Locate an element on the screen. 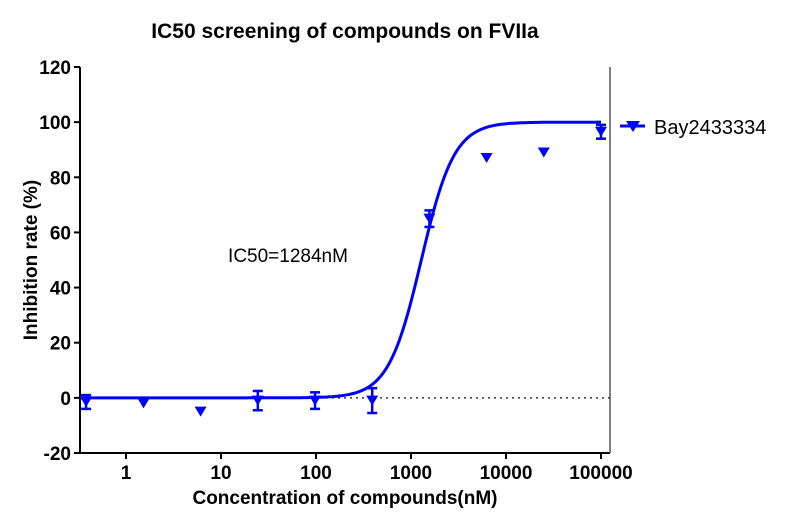  y-tick-label: 0 is located at coordinates (65, 399).